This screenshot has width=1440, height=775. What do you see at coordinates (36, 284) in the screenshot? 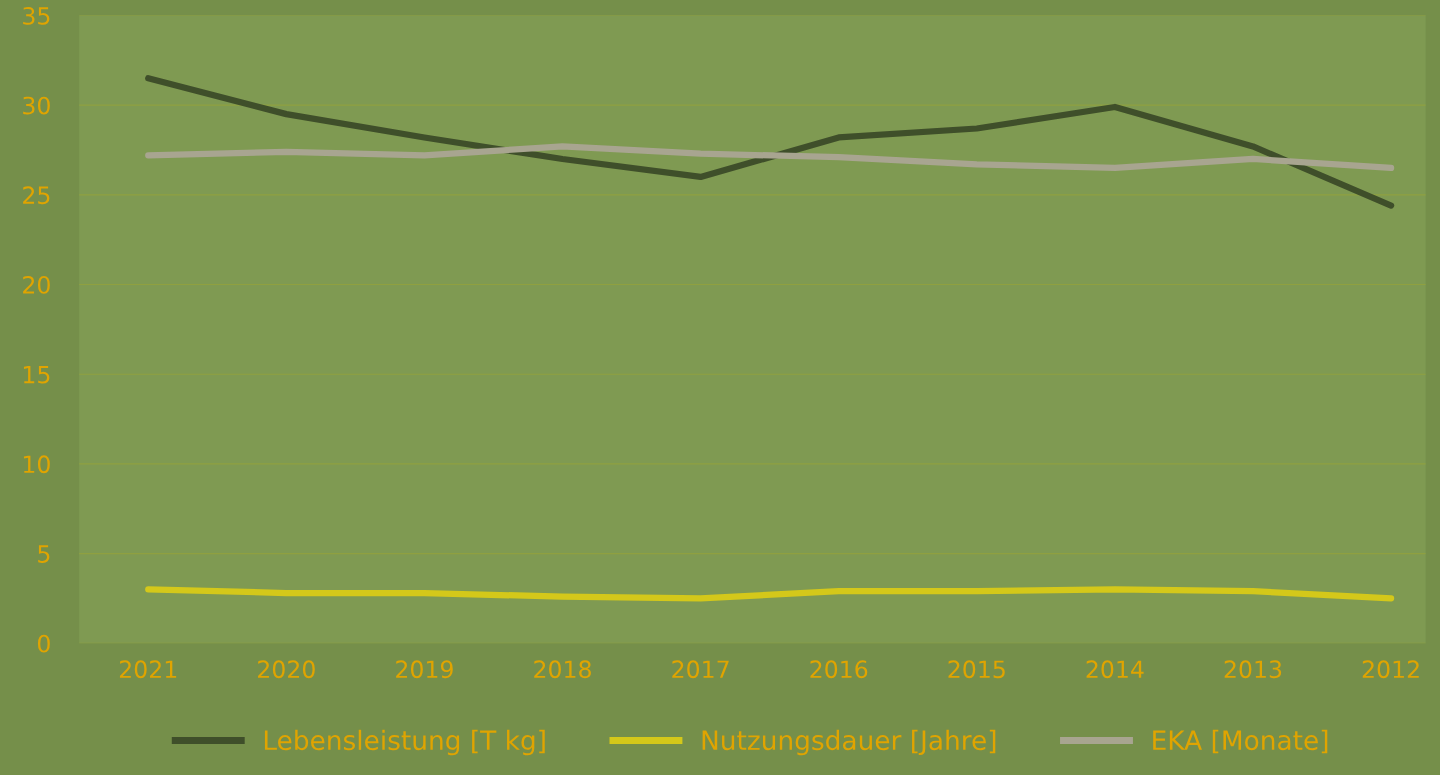
I see `y-tick-label: 20` at bounding box center [36, 284].